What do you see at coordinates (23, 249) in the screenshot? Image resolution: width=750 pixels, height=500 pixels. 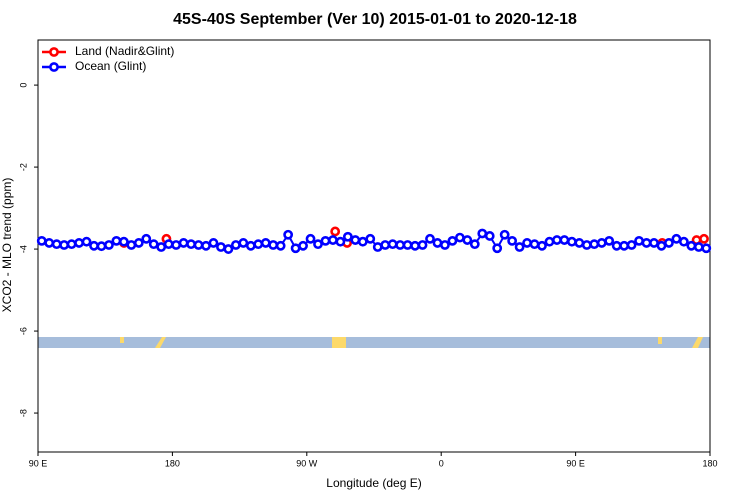 I see `y-tick-label: -4` at bounding box center [23, 249].